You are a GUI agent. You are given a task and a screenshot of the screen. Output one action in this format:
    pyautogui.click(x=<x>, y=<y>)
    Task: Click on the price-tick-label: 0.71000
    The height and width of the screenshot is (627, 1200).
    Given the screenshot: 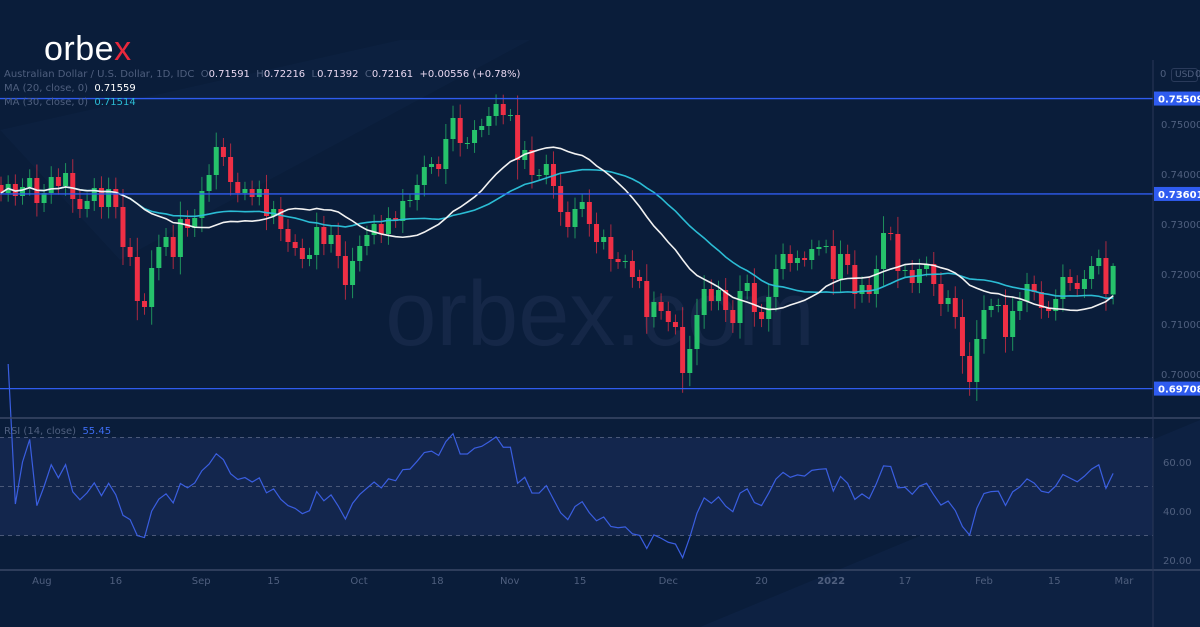 What is the action you would take?
    pyautogui.click(x=1180, y=325)
    